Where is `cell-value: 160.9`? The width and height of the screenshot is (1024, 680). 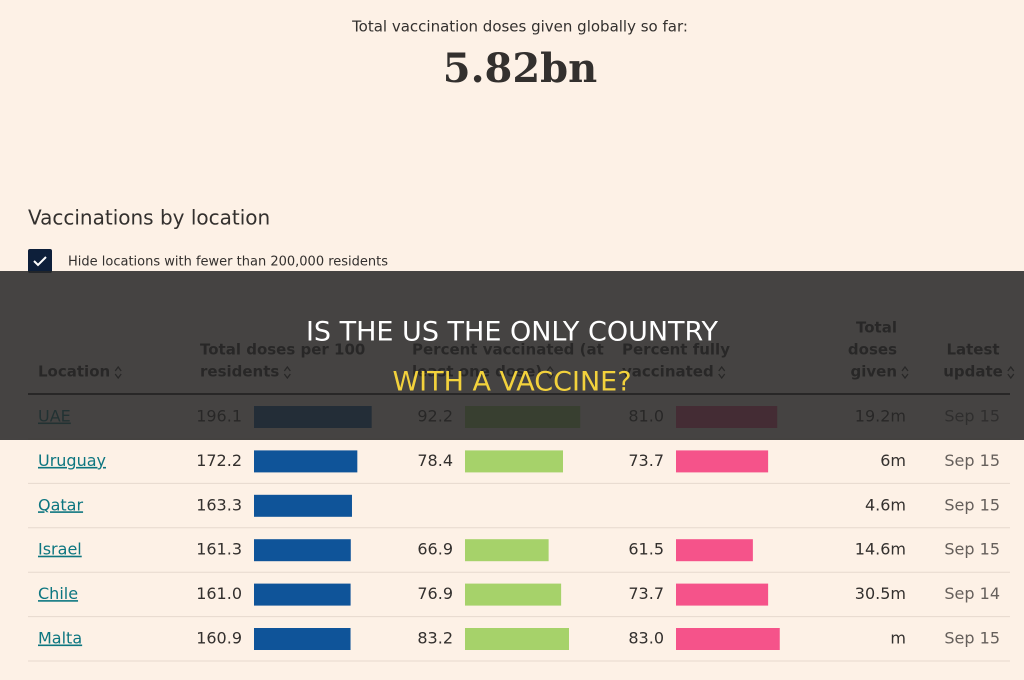
cell-value: 160.9 is located at coordinates (219, 638).